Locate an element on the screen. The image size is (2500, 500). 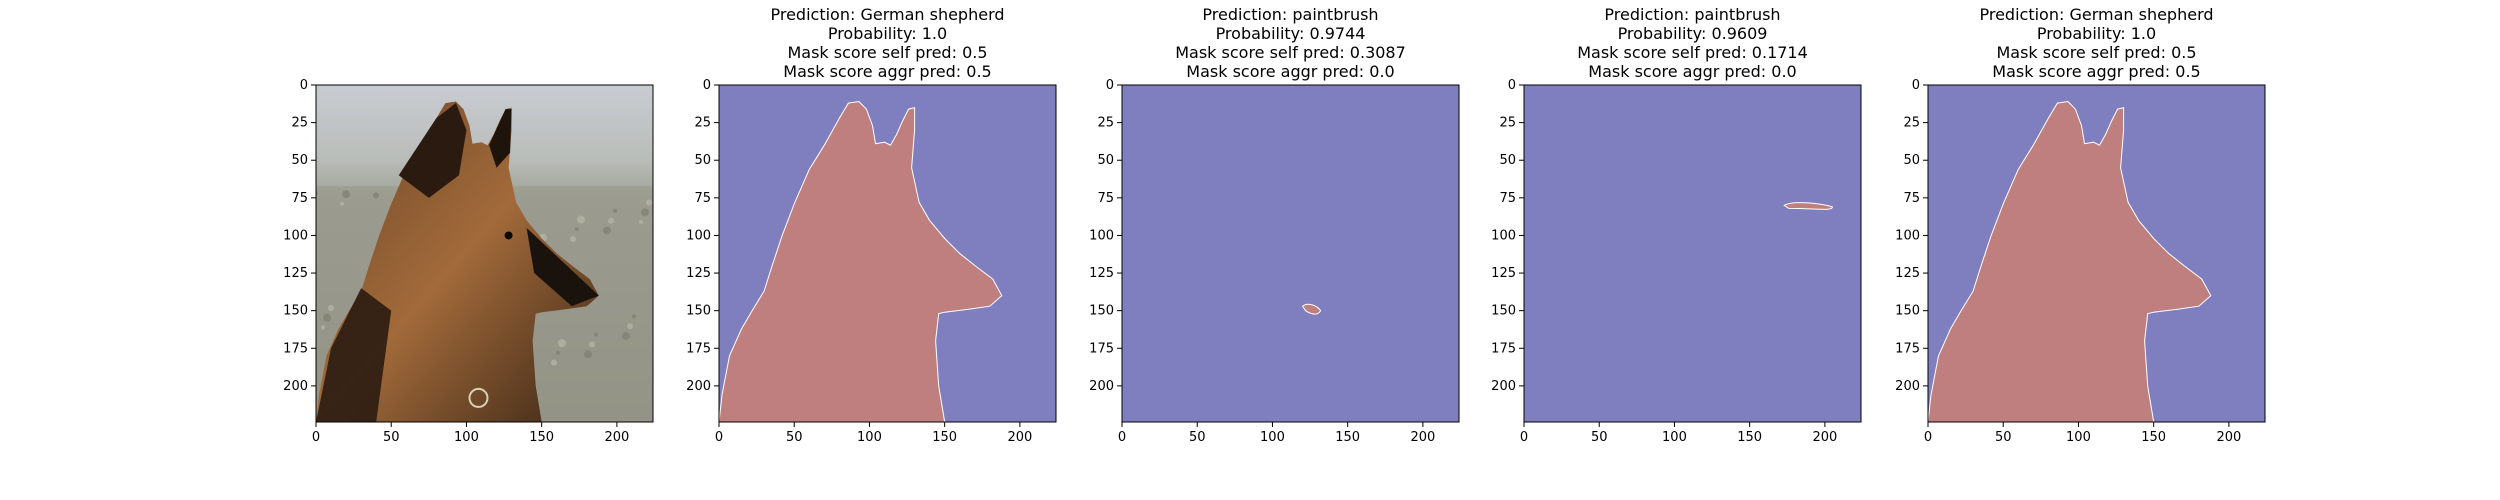
subplot-title-line: Mask score aggr pred: 0.5 is located at coordinates (887, 71).